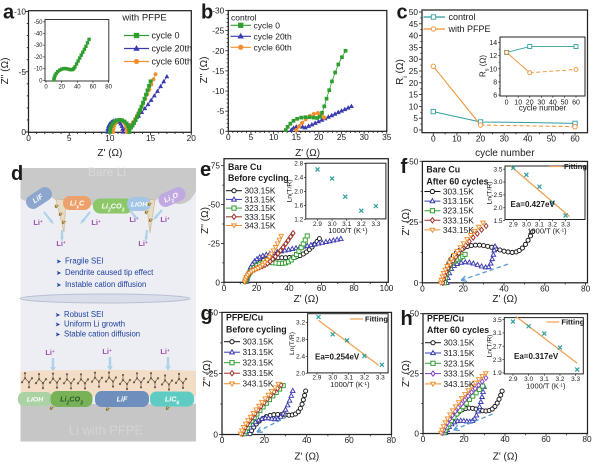 The image size is (600, 464). I want to click on svg-text: Uniform Li growth, so click(94, 324).